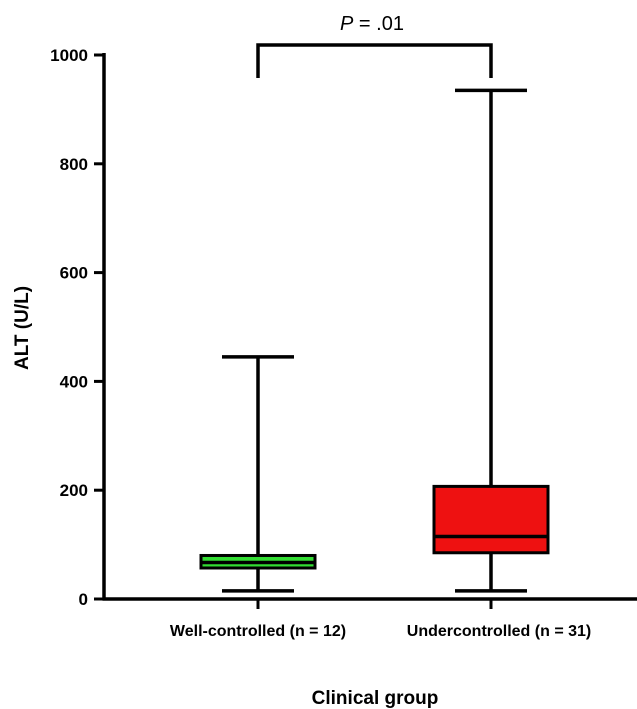 Image resolution: width=637 pixels, height=709 pixels. Describe the element at coordinates (74, 164) in the screenshot. I see `y-tick-label: 800` at that location.